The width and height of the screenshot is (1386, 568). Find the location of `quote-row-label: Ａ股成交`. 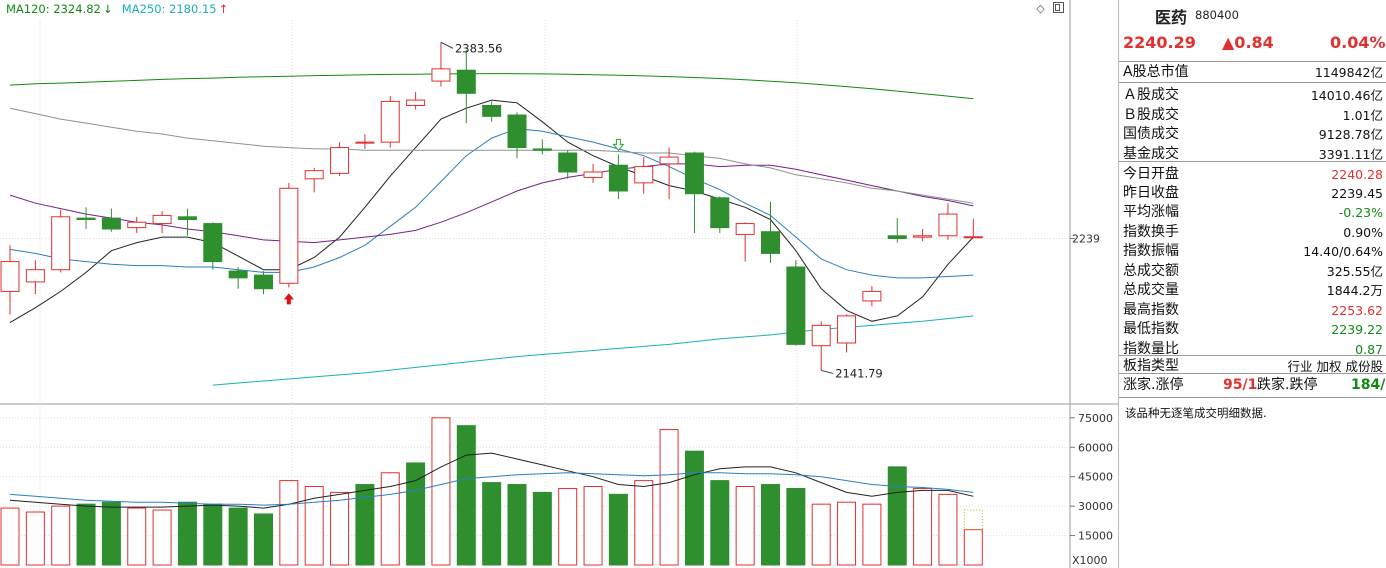

quote-row-label: Ａ股成交 is located at coordinates (1151, 95).